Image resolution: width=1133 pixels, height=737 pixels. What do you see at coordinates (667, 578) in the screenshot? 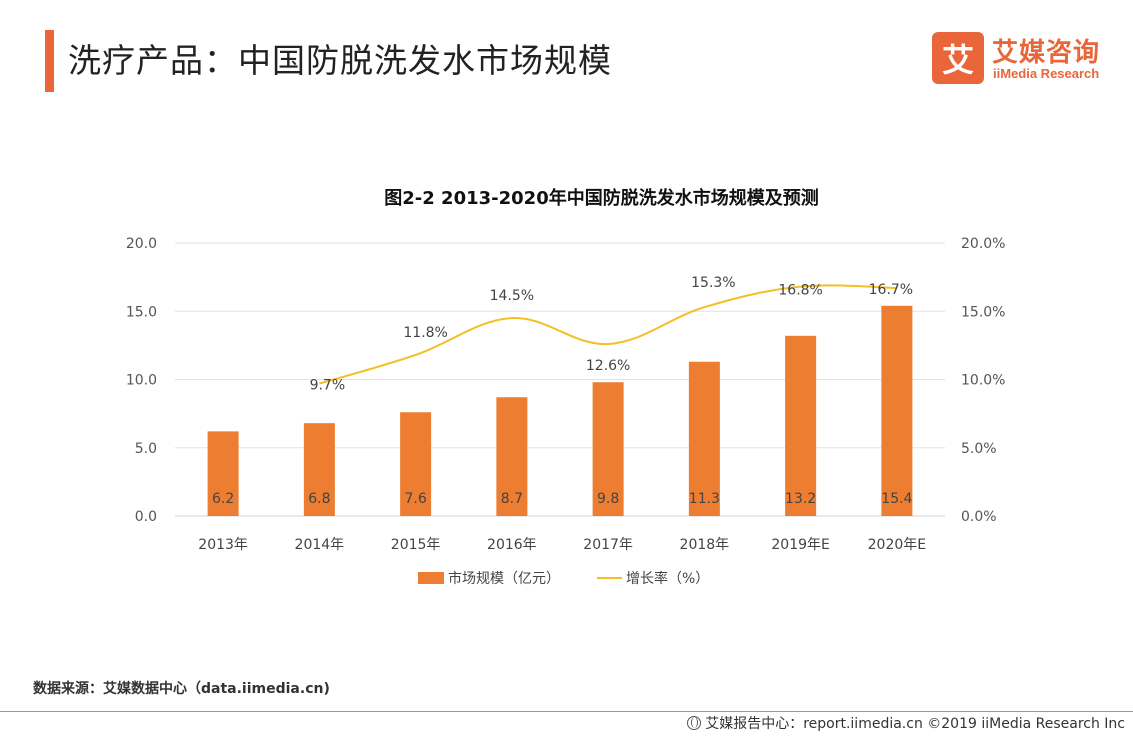
I see `legend-label-line: 增长率（%）` at bounding box center [667, 578].